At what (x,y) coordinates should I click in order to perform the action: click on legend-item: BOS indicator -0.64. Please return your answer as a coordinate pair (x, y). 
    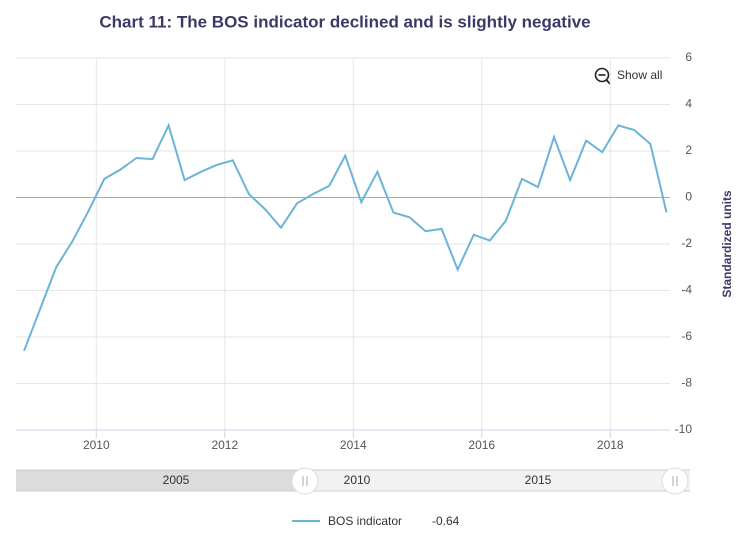
    Looking at the image, I should click on (376, 521).